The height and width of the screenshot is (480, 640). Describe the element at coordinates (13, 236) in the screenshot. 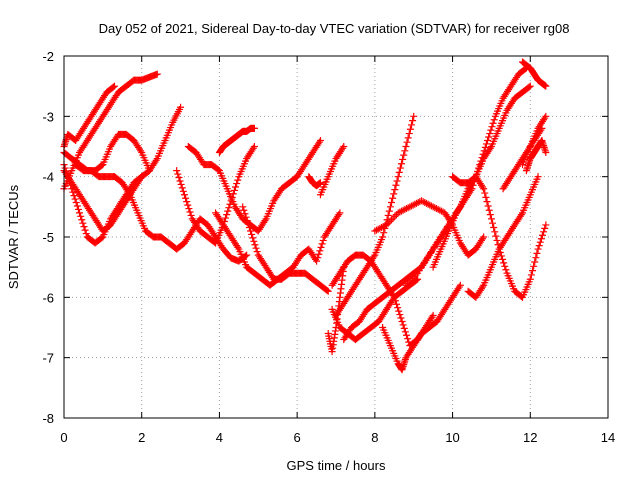

I see `y-axis-label: SDTVAR / TECUs` at that location.